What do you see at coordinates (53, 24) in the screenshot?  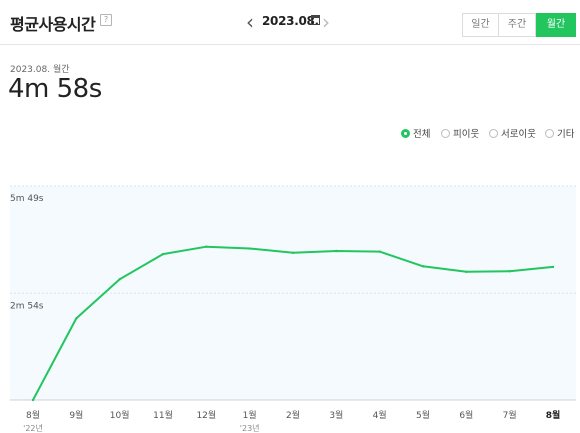 I see `page-title: 평균사용시간` at bounding box center [53, 24].